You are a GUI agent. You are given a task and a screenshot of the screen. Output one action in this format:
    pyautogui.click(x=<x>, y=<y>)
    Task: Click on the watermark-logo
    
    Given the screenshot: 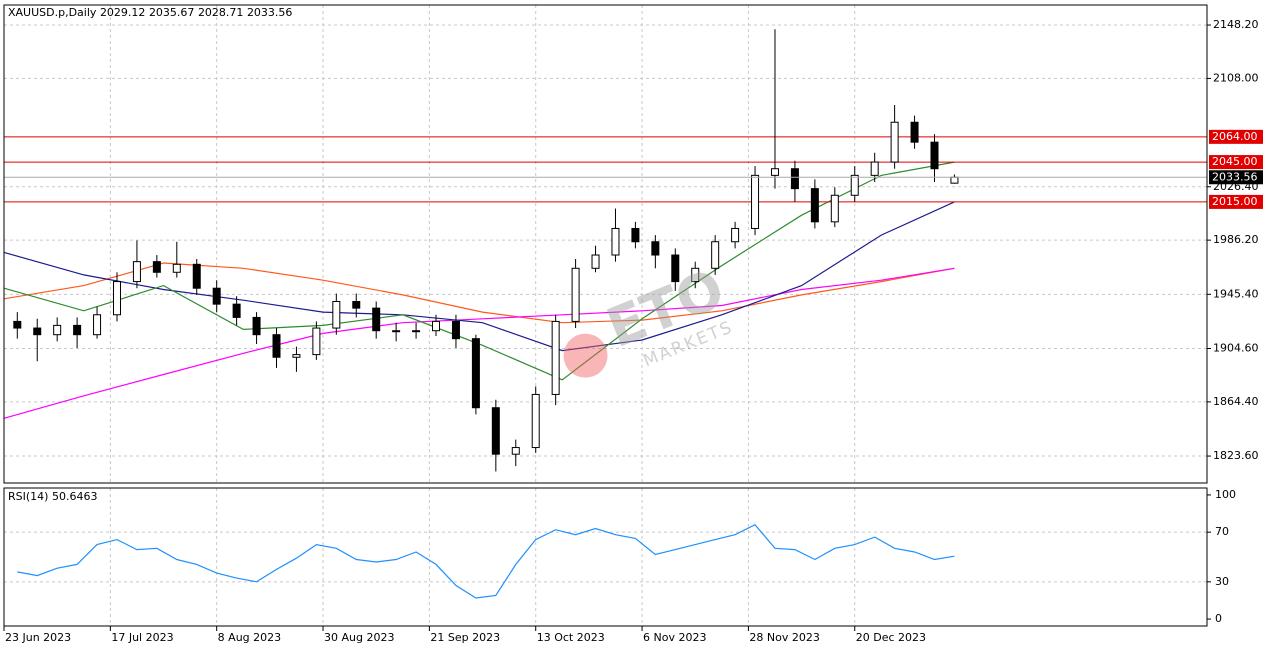 What is the action you would take?
    pyautogui.click(x=585, y=355)
    